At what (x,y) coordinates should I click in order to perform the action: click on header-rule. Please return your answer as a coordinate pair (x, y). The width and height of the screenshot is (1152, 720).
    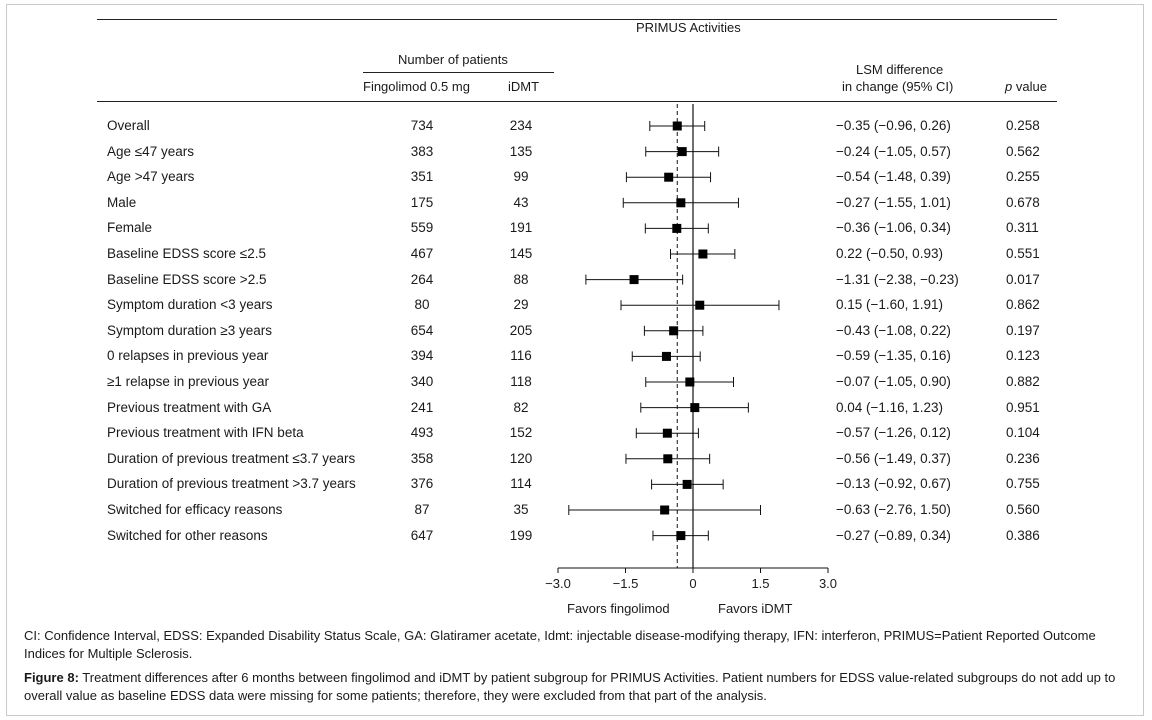
    Looking at the image, I should click on (577, 101).